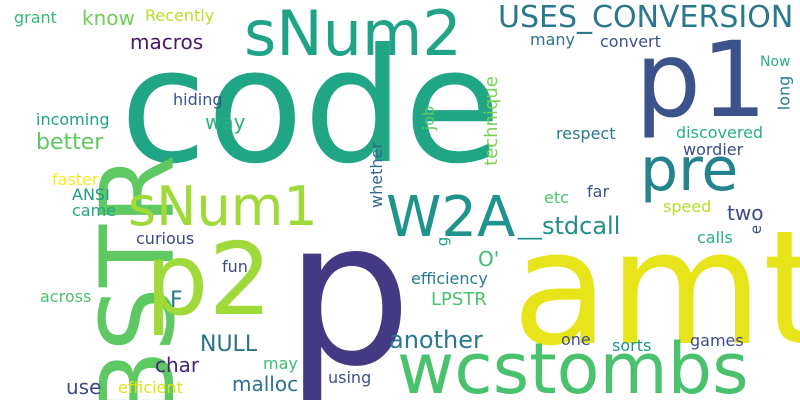 The width and height of the screenshot is (800, 400). What do you see at coordinates (756, 229) in the screenshot?
I see `word-e: e` at bounding box center [756, 229].